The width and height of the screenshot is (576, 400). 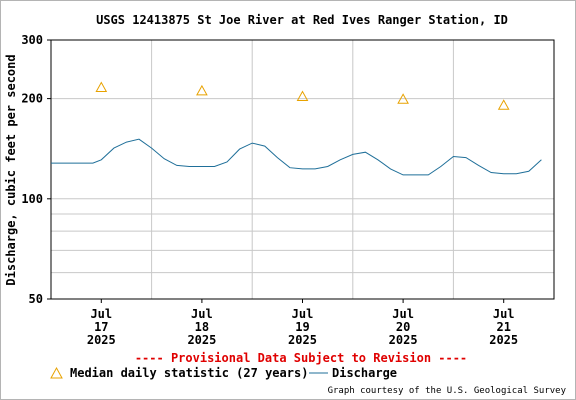 What do you see at coordinates (32, 99) in the screenshot?
I see `y-tick-label: 200` at bounding box center [32, 99].